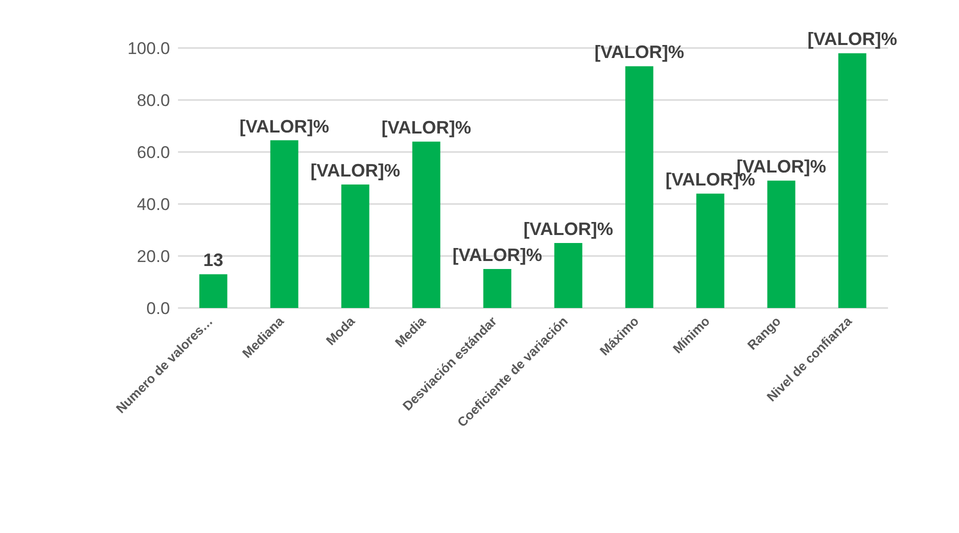 Image resolution: width=959 pixels, height=533 pixels. What do you see at coordinates (153, 204) in the screenshot?
I see `y-tick-label: 40.0` at bounding box center [153, 204].